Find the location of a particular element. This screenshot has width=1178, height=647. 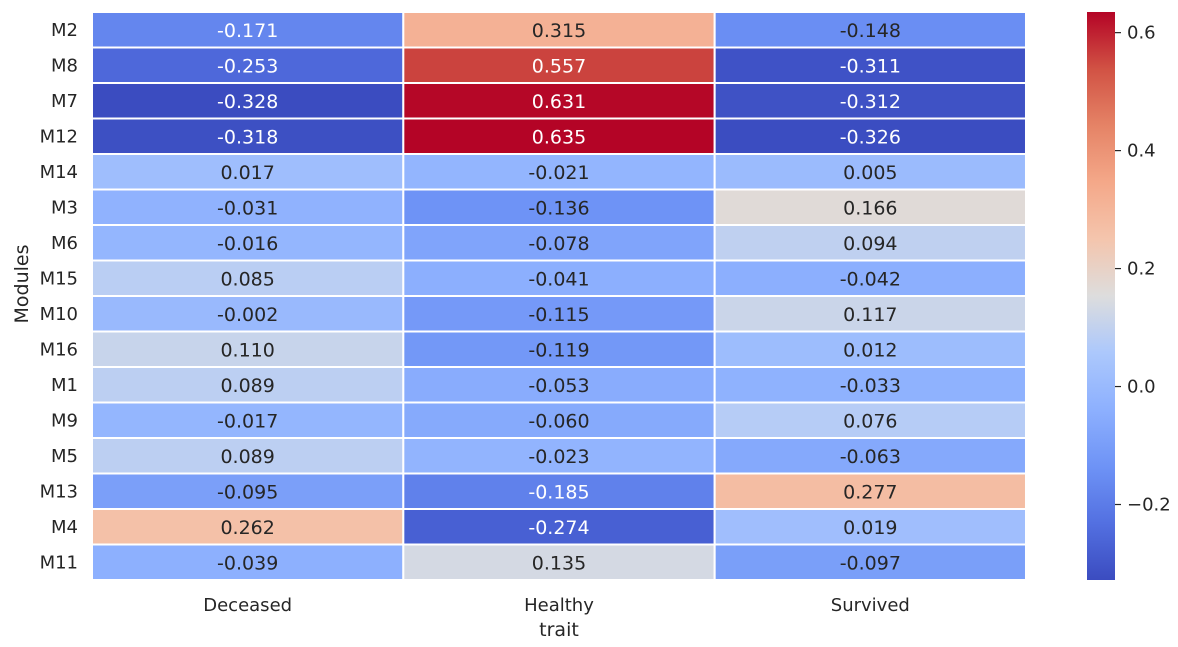

cell-value-label: -0.115 is located at coordinates (558, 315).